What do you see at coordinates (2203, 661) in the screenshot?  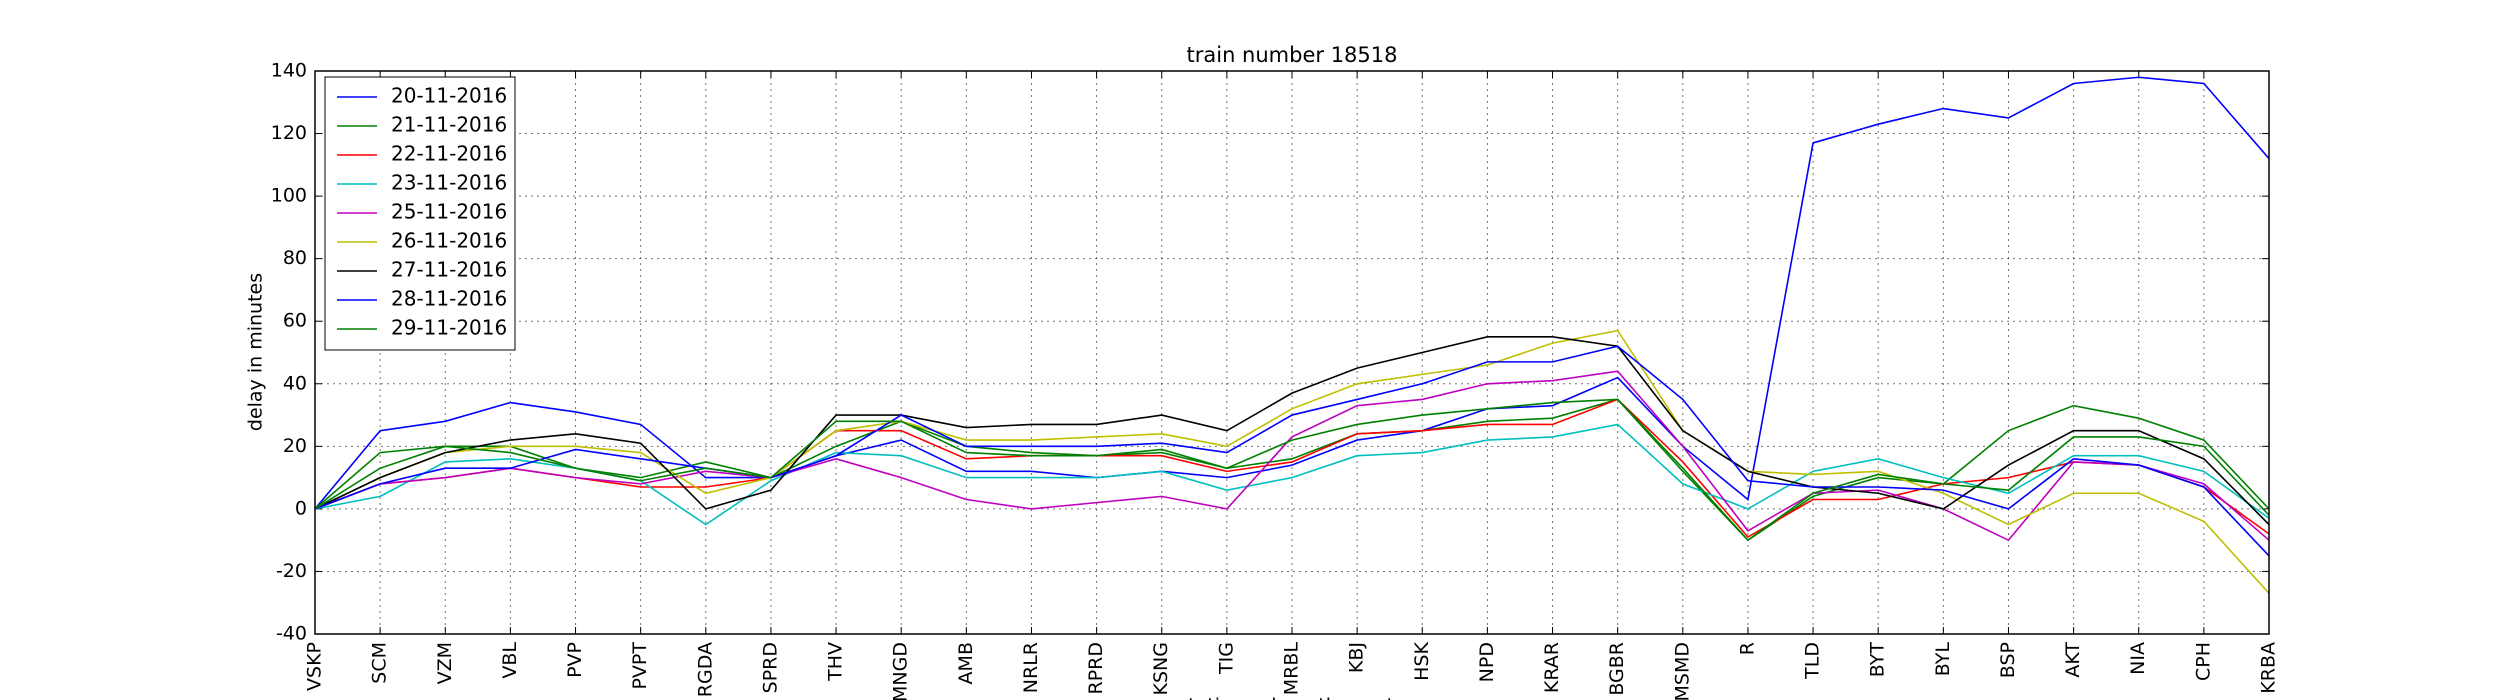 I see `x-tick-label: CPH` at bounding box center [2203, 661].